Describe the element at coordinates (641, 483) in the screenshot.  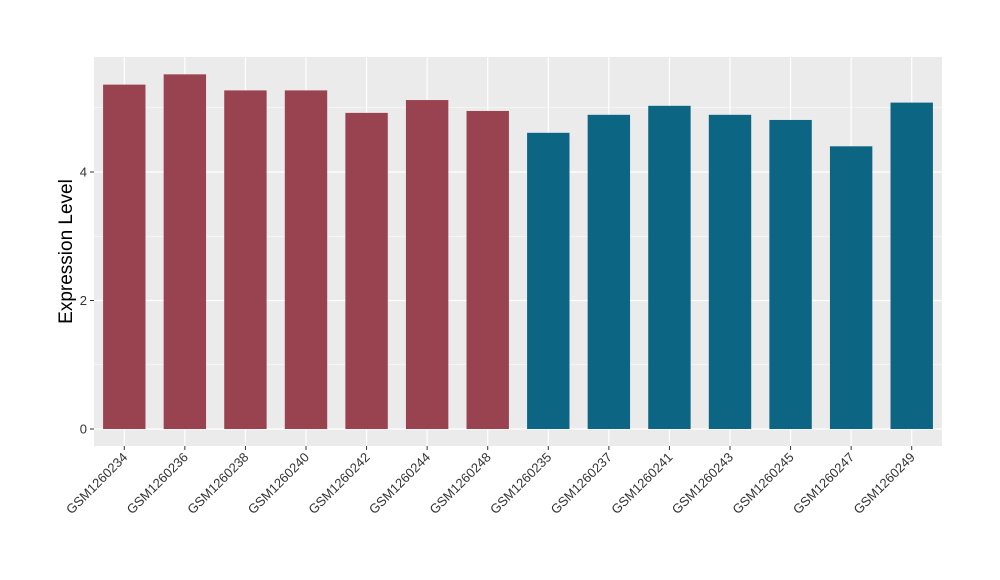
I see `x-tick-label: GSM1260241` at that location.